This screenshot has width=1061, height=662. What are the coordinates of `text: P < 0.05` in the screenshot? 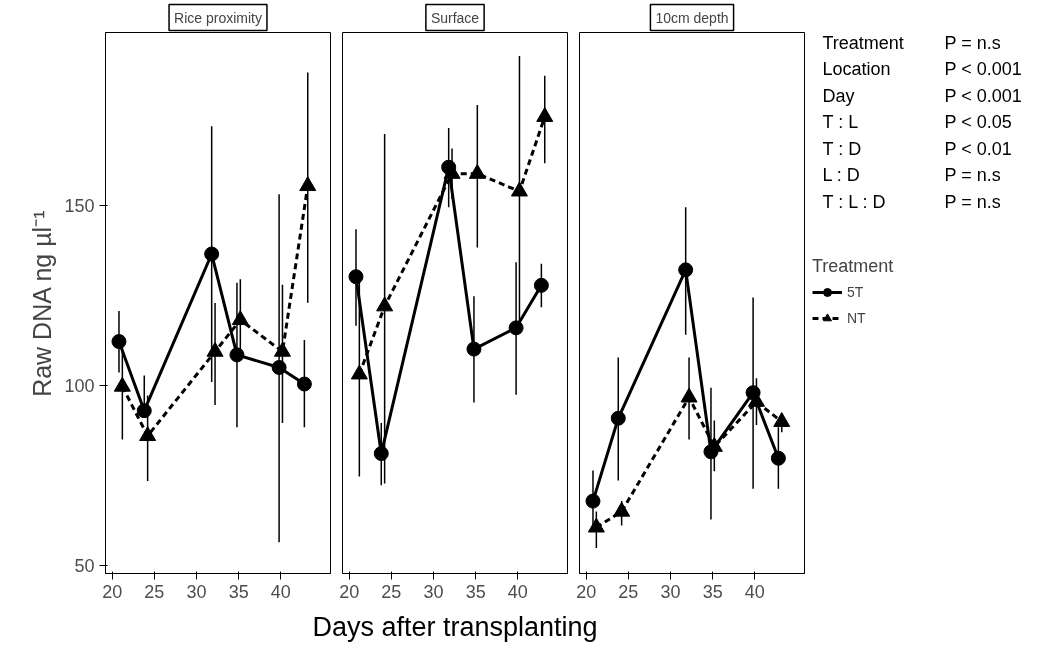 It's located at (978, 122).